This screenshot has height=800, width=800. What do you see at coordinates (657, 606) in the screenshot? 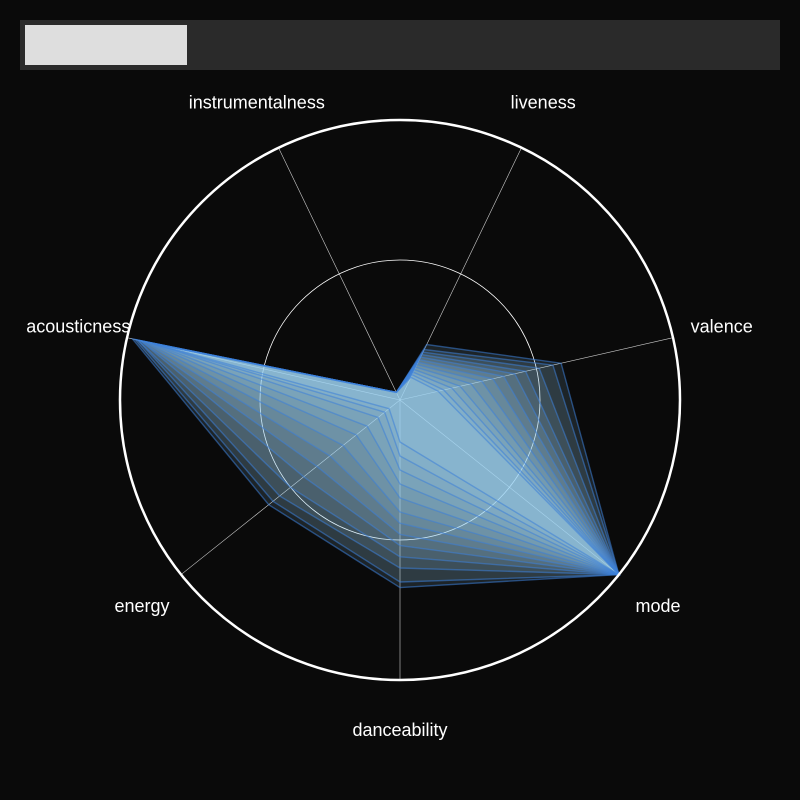
I see `axis-label-mode: mode` at bounding box center [657, 606].